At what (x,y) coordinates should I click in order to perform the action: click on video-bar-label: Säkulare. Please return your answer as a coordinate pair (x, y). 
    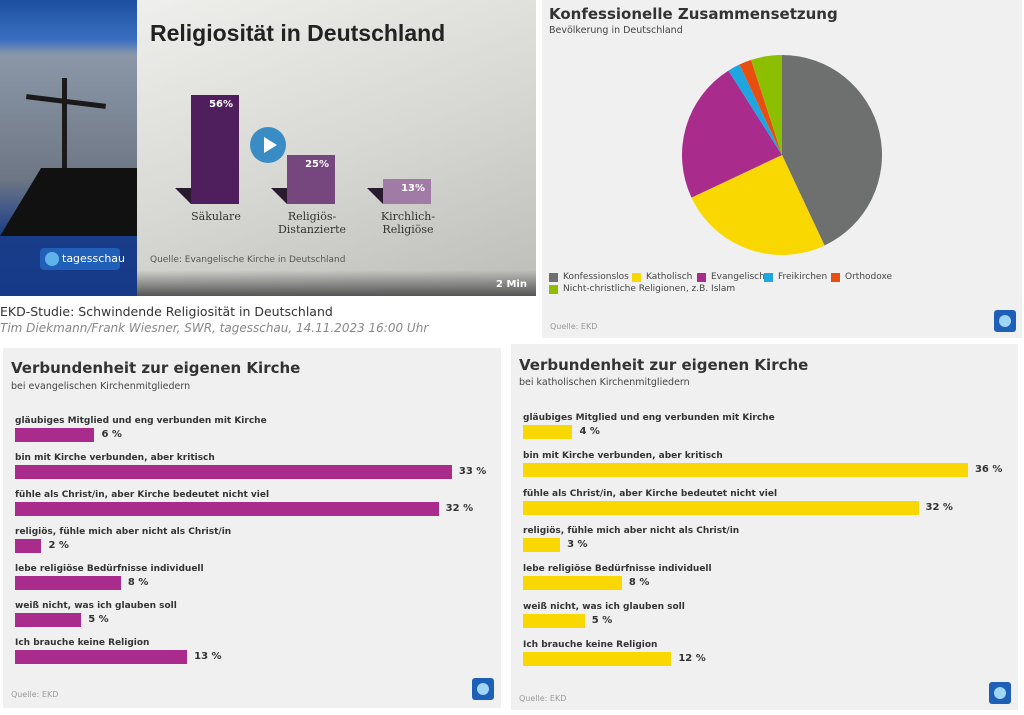
    Looking at the image, I should click on (216, 216).